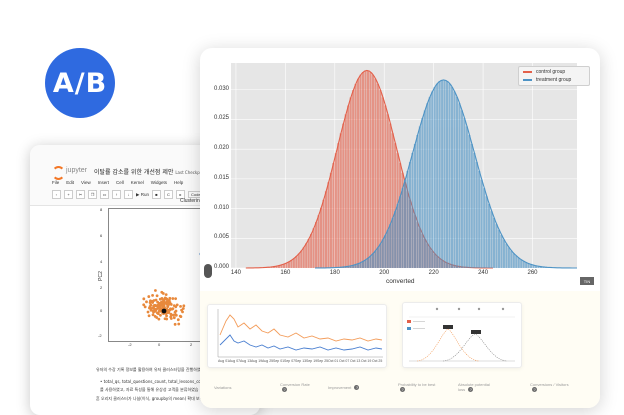 The width and height of the screenshot is (624, 415). I want to click on add-cell-button: +, so click(68, 194).